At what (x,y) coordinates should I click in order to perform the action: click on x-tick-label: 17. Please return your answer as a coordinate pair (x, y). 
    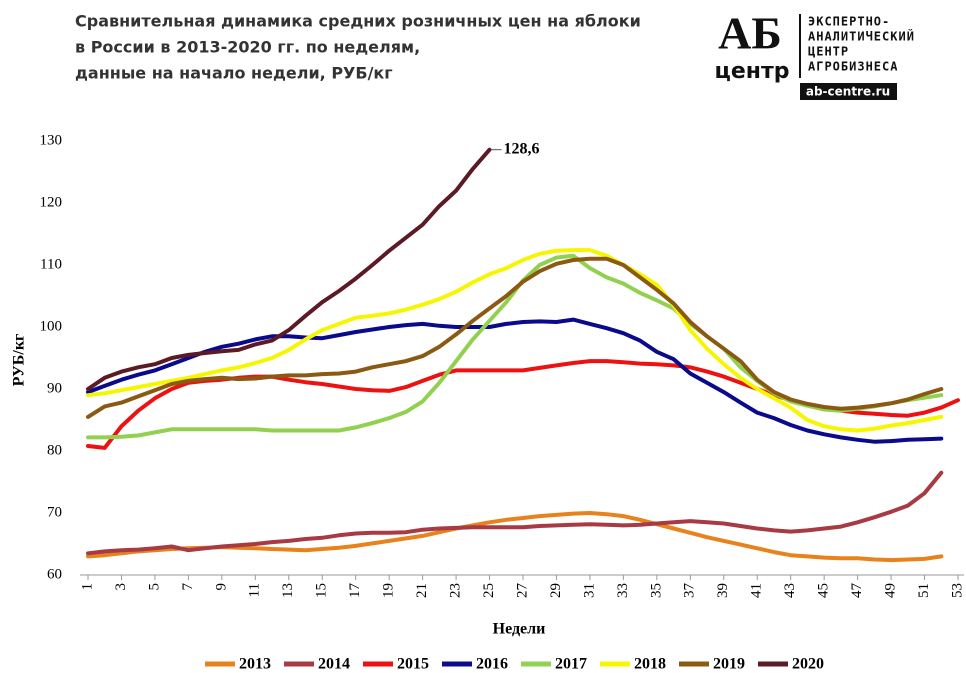
    Looking at the image, I should click on (355, 591).